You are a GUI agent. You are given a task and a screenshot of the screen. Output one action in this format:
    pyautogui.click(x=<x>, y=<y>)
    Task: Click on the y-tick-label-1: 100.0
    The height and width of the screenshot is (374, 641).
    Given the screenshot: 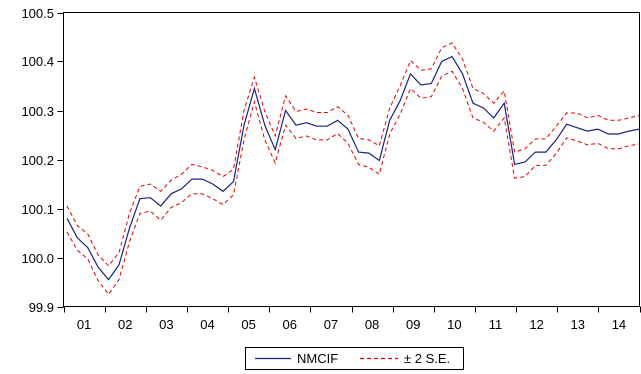 What is the action you would take?
    pyautogui.click(x=37, y=258)
    